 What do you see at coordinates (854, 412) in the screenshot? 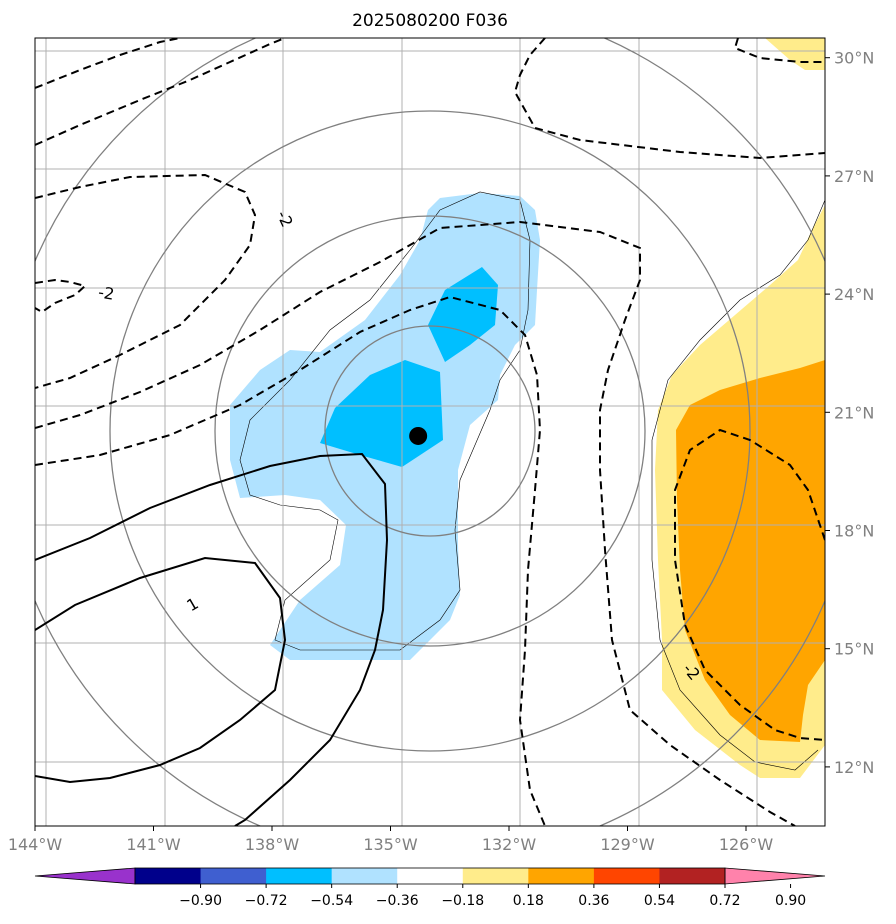
I see `lat-tick-label: 21°N` at bounding box center [854, 412].